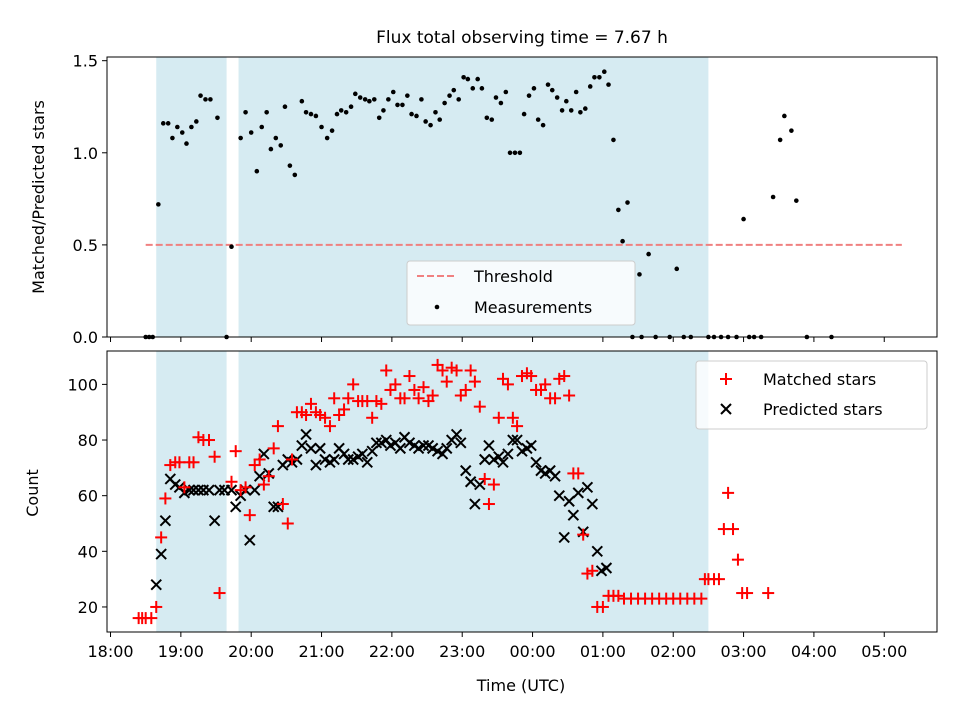 This screenshot has height=720, width=960. Describe the element at coordinates (726, 379) in the screenshot. I see `legend-matched-swatch` at that location.